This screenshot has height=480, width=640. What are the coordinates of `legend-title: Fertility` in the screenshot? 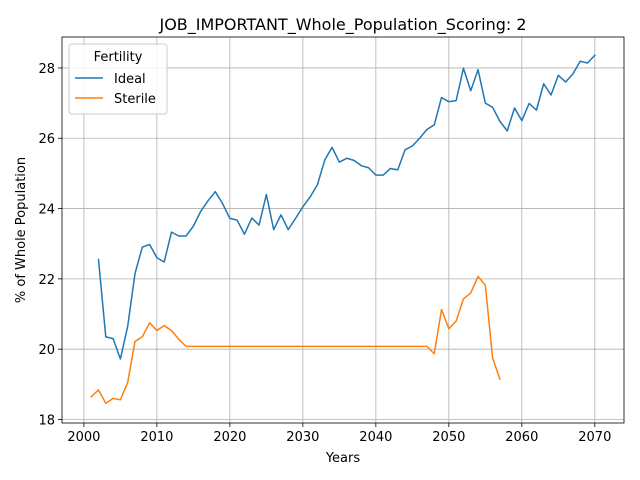 It's located at (118, 57).